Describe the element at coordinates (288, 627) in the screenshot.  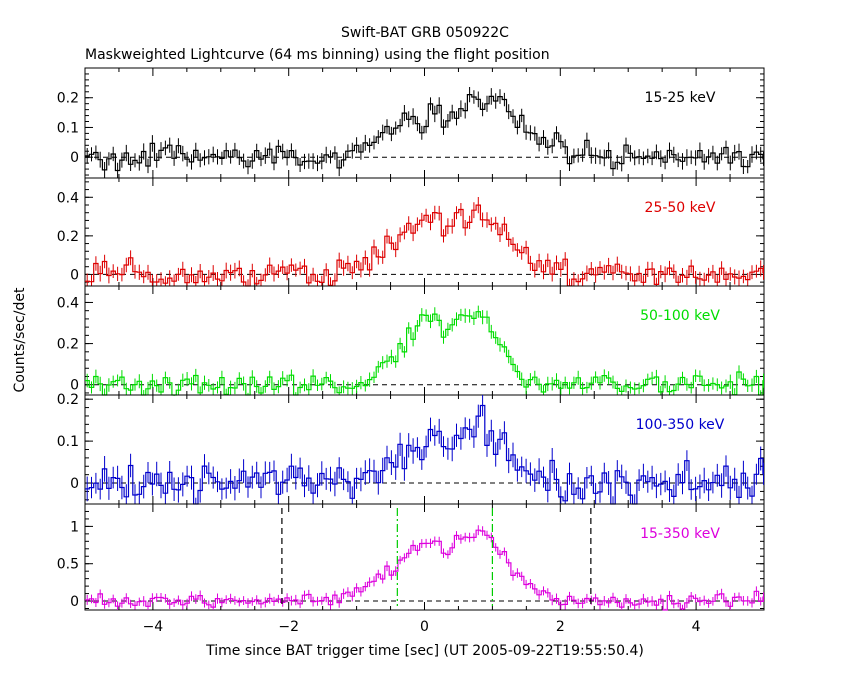
I see `x-tick-label: −2` at that location.